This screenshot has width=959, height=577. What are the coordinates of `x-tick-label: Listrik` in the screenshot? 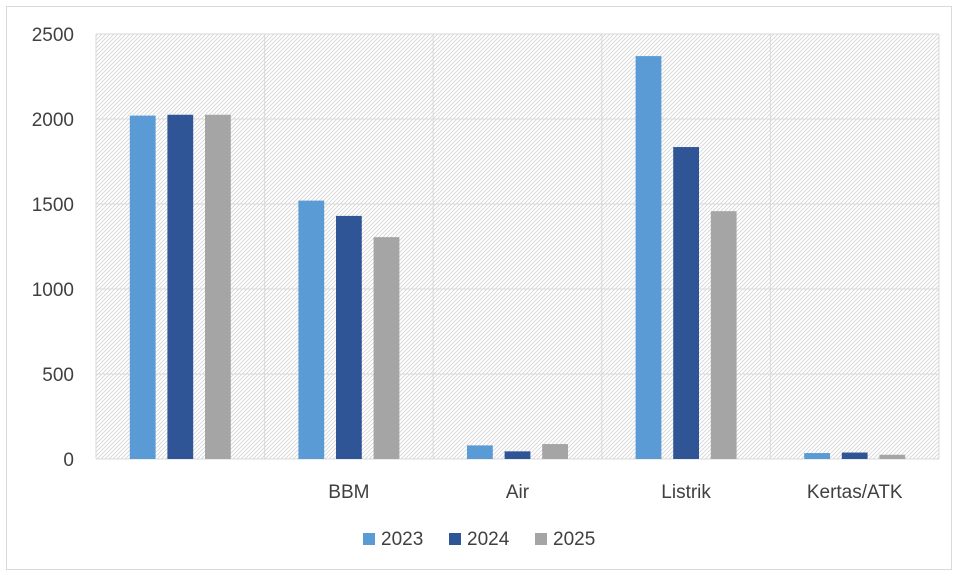 It's located at (686, 492).